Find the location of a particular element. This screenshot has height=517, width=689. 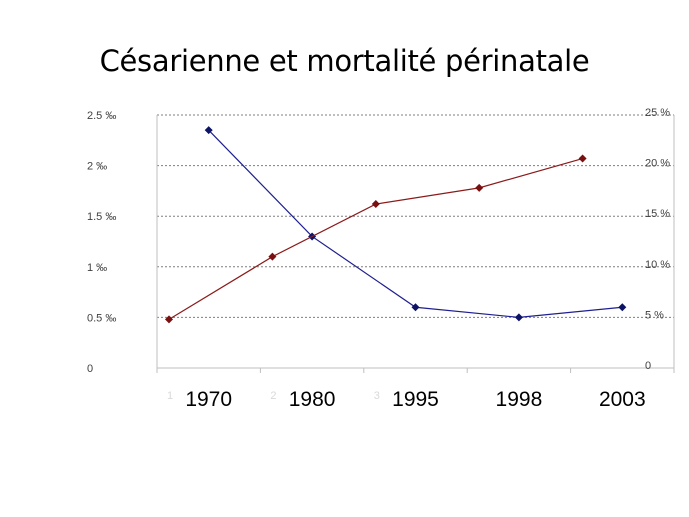

y-tick-label-left: 0.5 ‰ is located at coordinates (101, 318).